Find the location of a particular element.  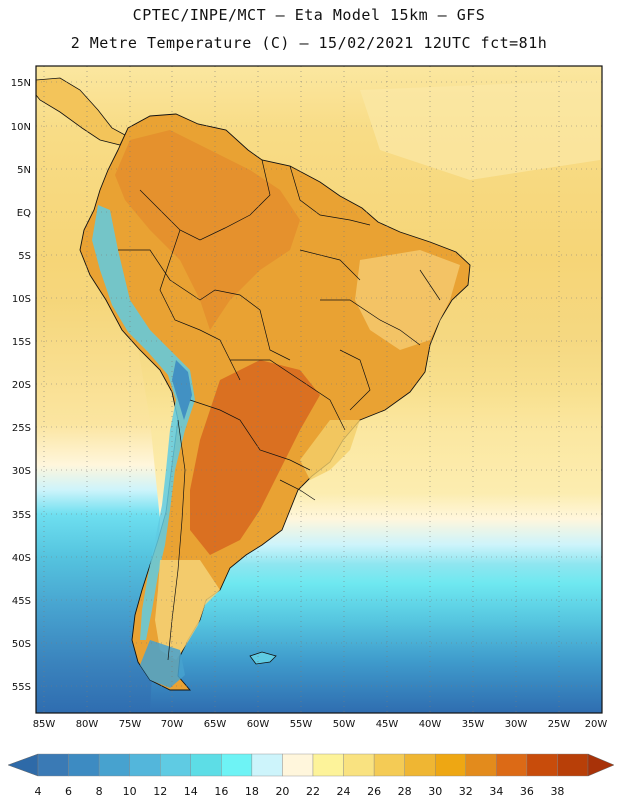

lon-label: 25W is located at coordinates (559, 724).